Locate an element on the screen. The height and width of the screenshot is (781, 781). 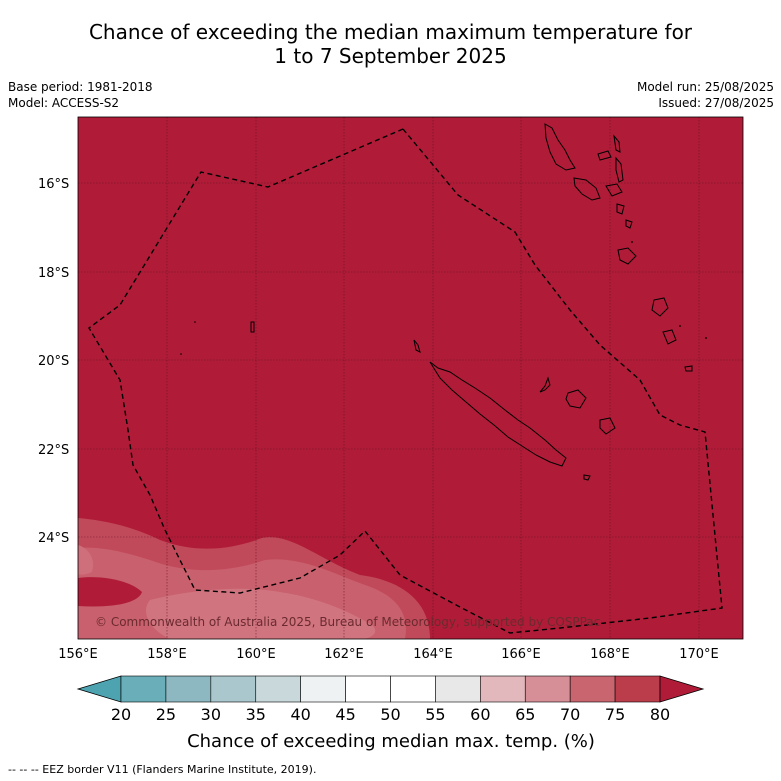
colorbar-tick-label: 45 is located at coordinates (345, 714).